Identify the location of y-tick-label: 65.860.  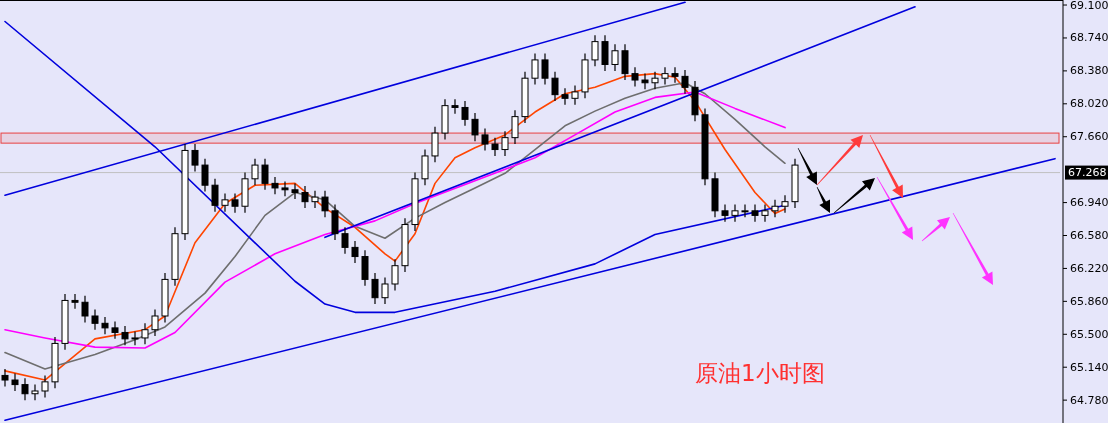
(1089, 301).